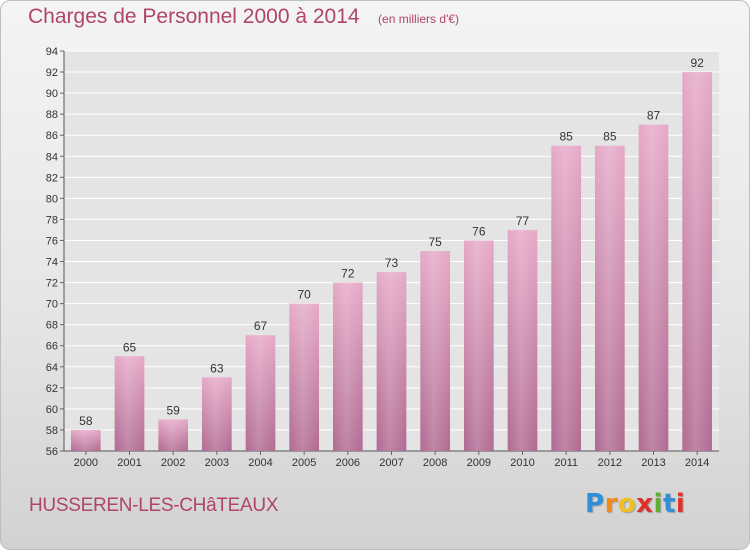 Image resolution: width=750 pixels, height=550 pixels. I want to click on y-tick-label: 70, so click(52, 305).